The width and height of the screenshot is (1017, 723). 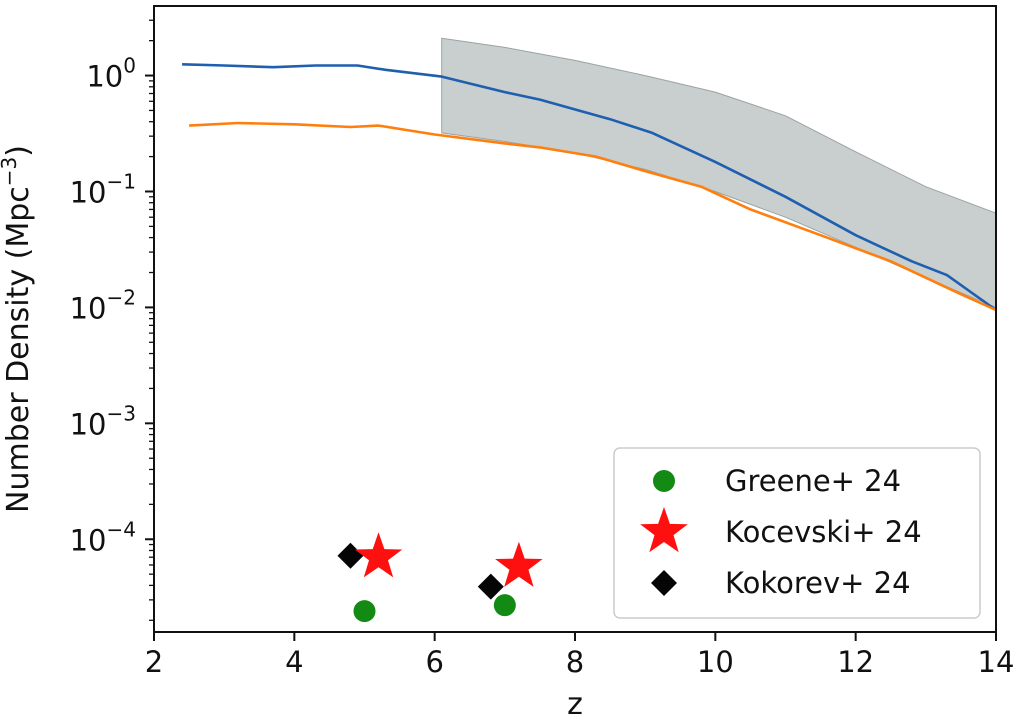 I want to click on legend-star-icon, so click(x=664, y=530).